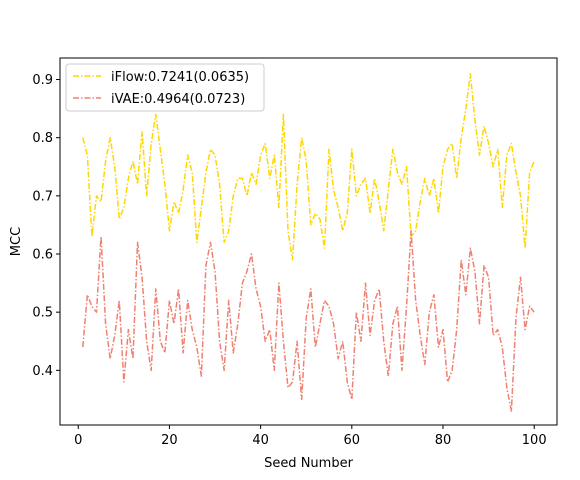 The image size is (580, 480). Describe the element at coordinates (42, 138) in the screenshot. I see `y-tick-label: 0.8` at that location.